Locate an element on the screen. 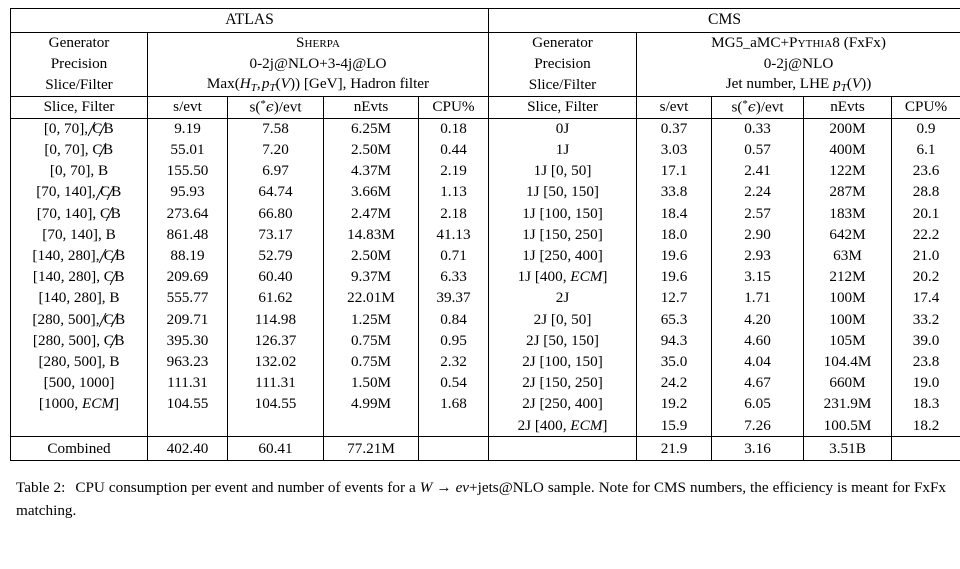  combined-cms-slice is located at coordinates (562, 449).